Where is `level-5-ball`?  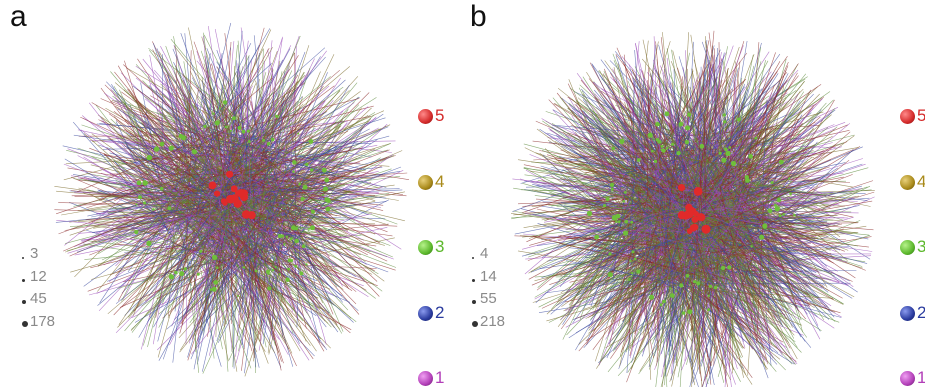 level-5-ball is located at coordinates (907, 116).